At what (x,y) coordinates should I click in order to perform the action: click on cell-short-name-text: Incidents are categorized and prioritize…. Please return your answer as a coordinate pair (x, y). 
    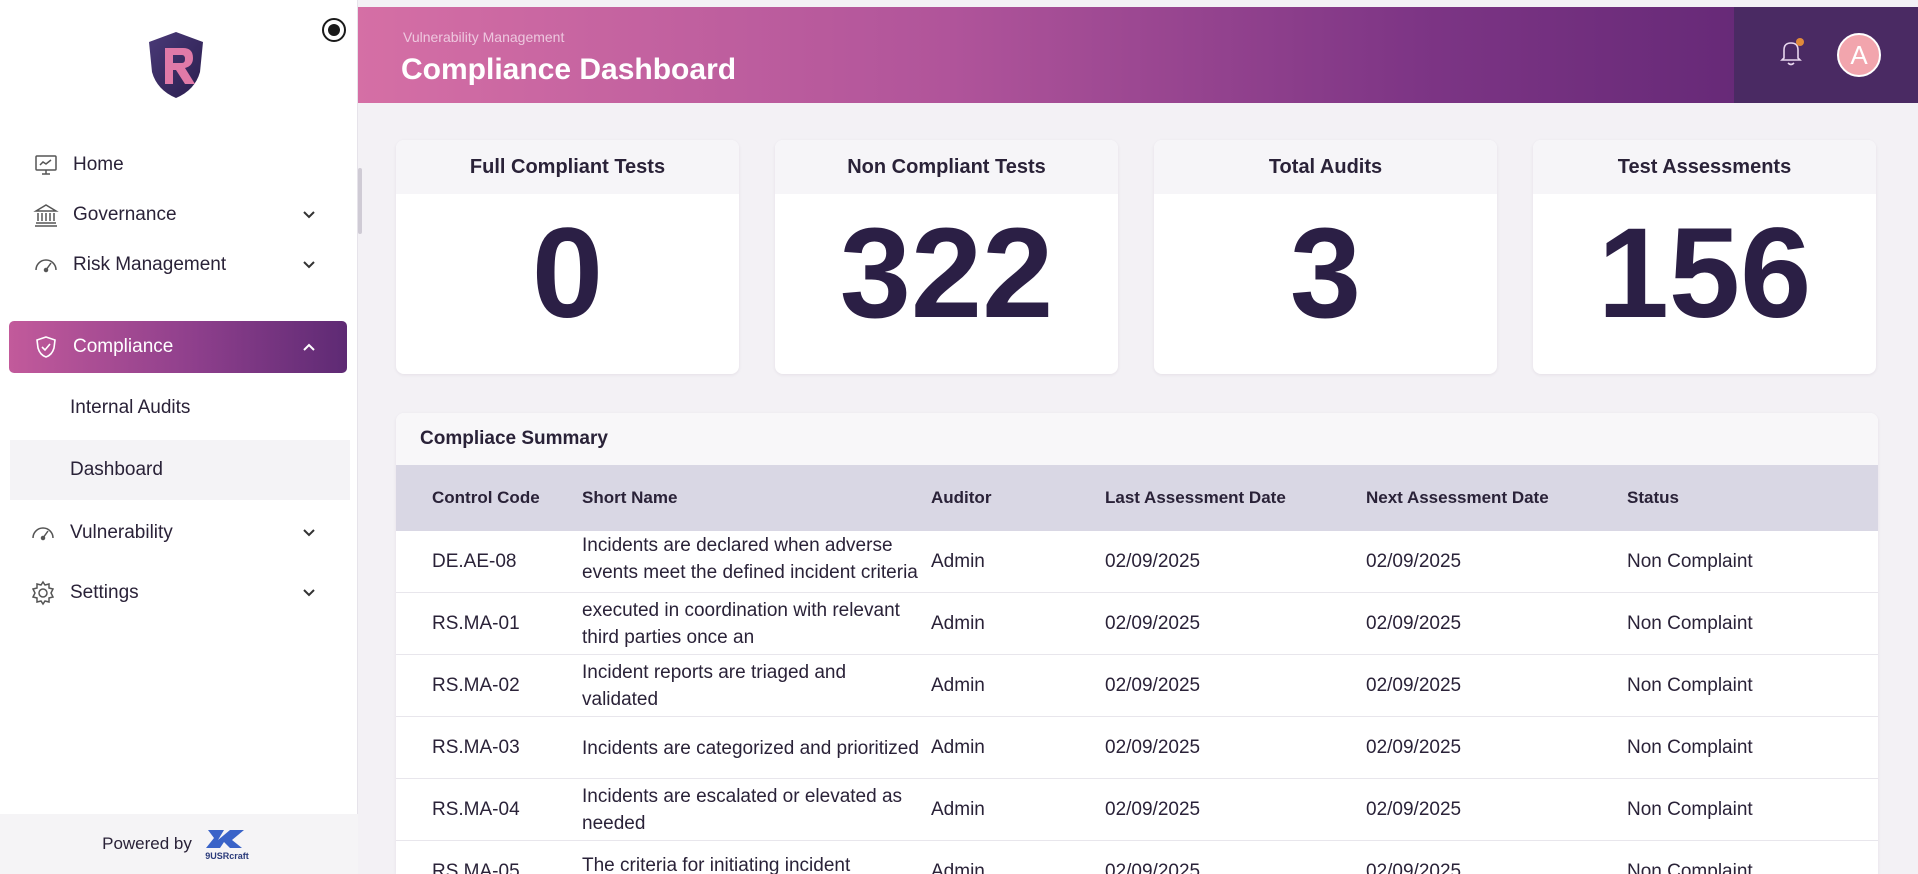
    Looking at the image, I should click on (750, 748).